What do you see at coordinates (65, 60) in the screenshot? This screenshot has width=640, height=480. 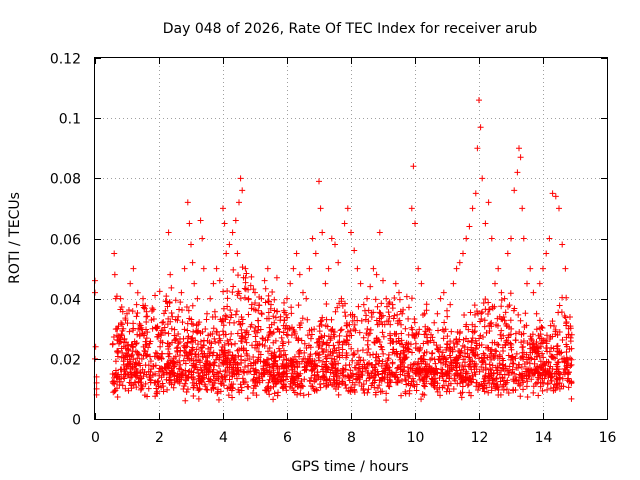 I see `y-tick-label: 0.12` at bounding box center [65, 60].